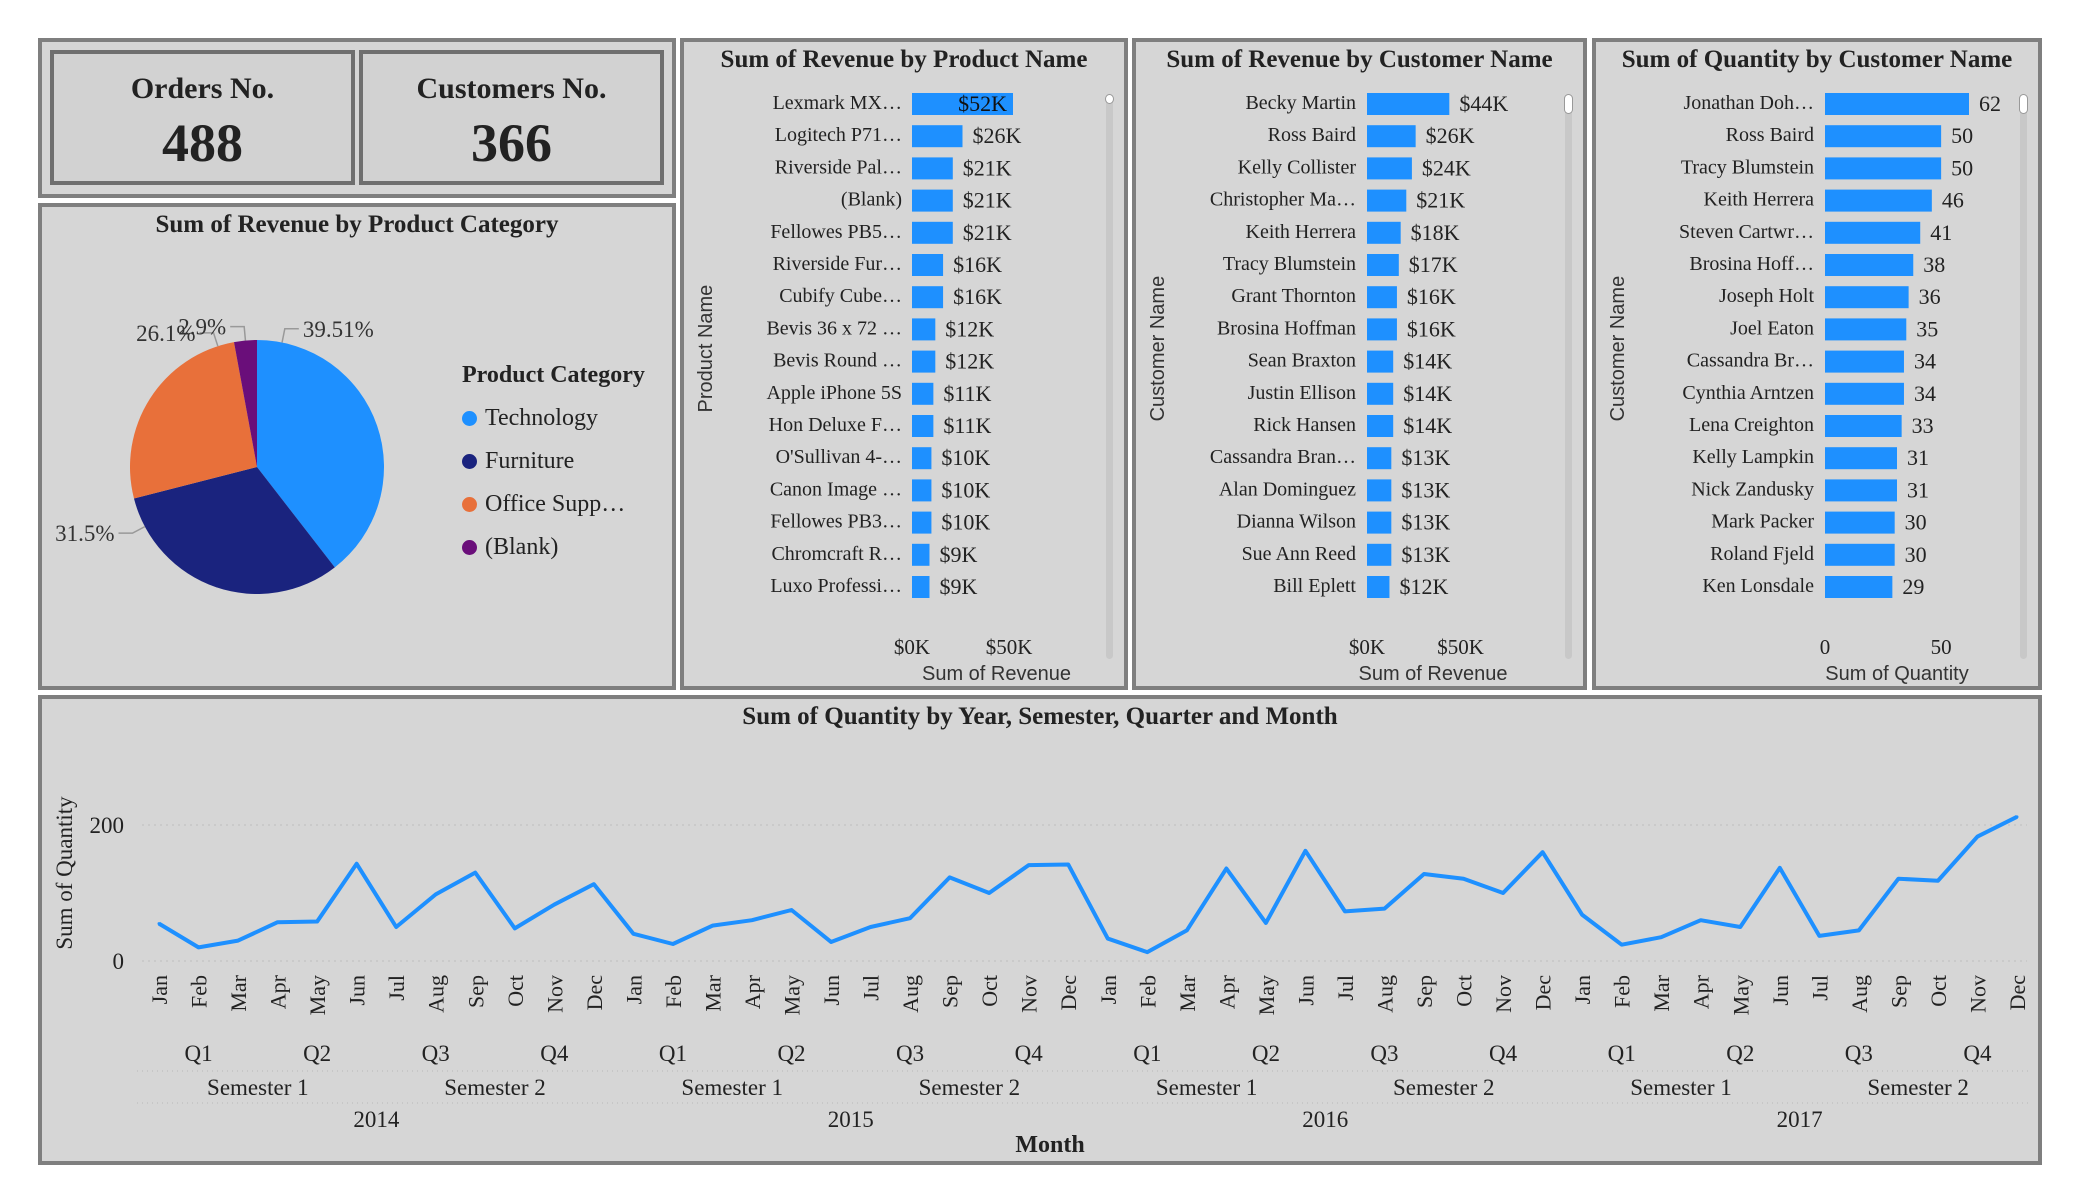 This screenshot has width=2075, height=1200. Describe the element at coordinates (1345, 988) in the screenshot. I see `month-label: Jul` at that location.